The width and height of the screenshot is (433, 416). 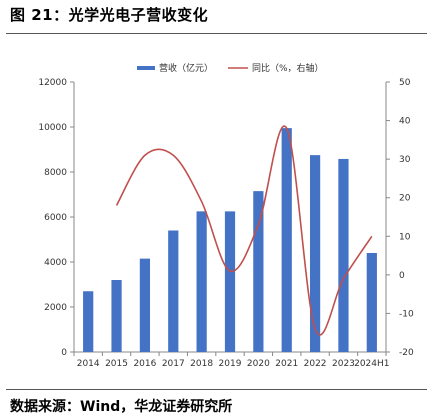 What do you see at coordinates (405, 199) in the screenshot?
I see `right-tick-label: 20` at bounding box center [405, 199].